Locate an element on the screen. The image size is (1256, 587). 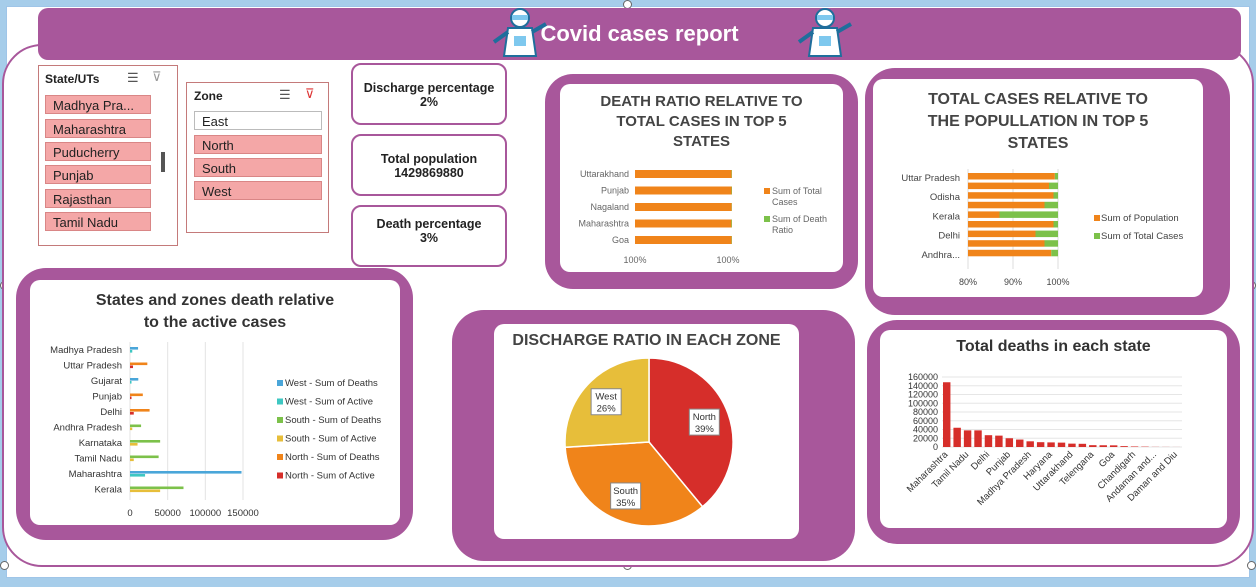
y-tick-label: 40000 is located at coordinates (925, 430).